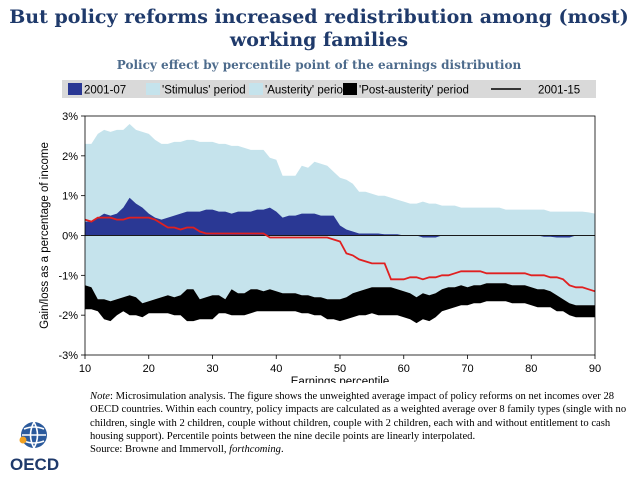 The width and height of the screenshot is (638, 479). I want to click on y-tick-label: 1%, so click(70, 197).